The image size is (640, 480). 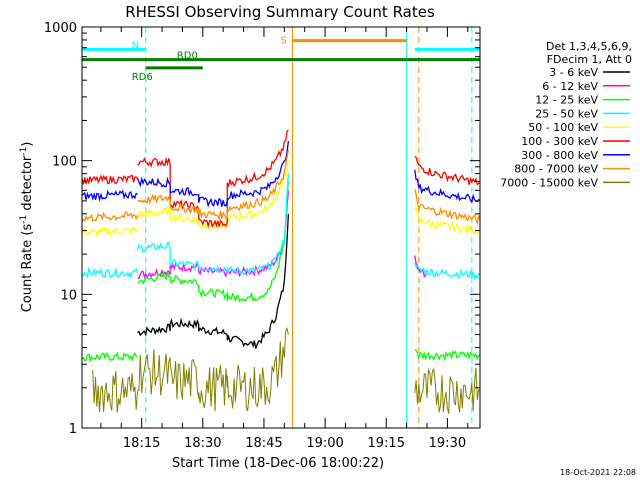 I want to click on x-tick-label-1900: 19:00, so click(x=324, y=443).